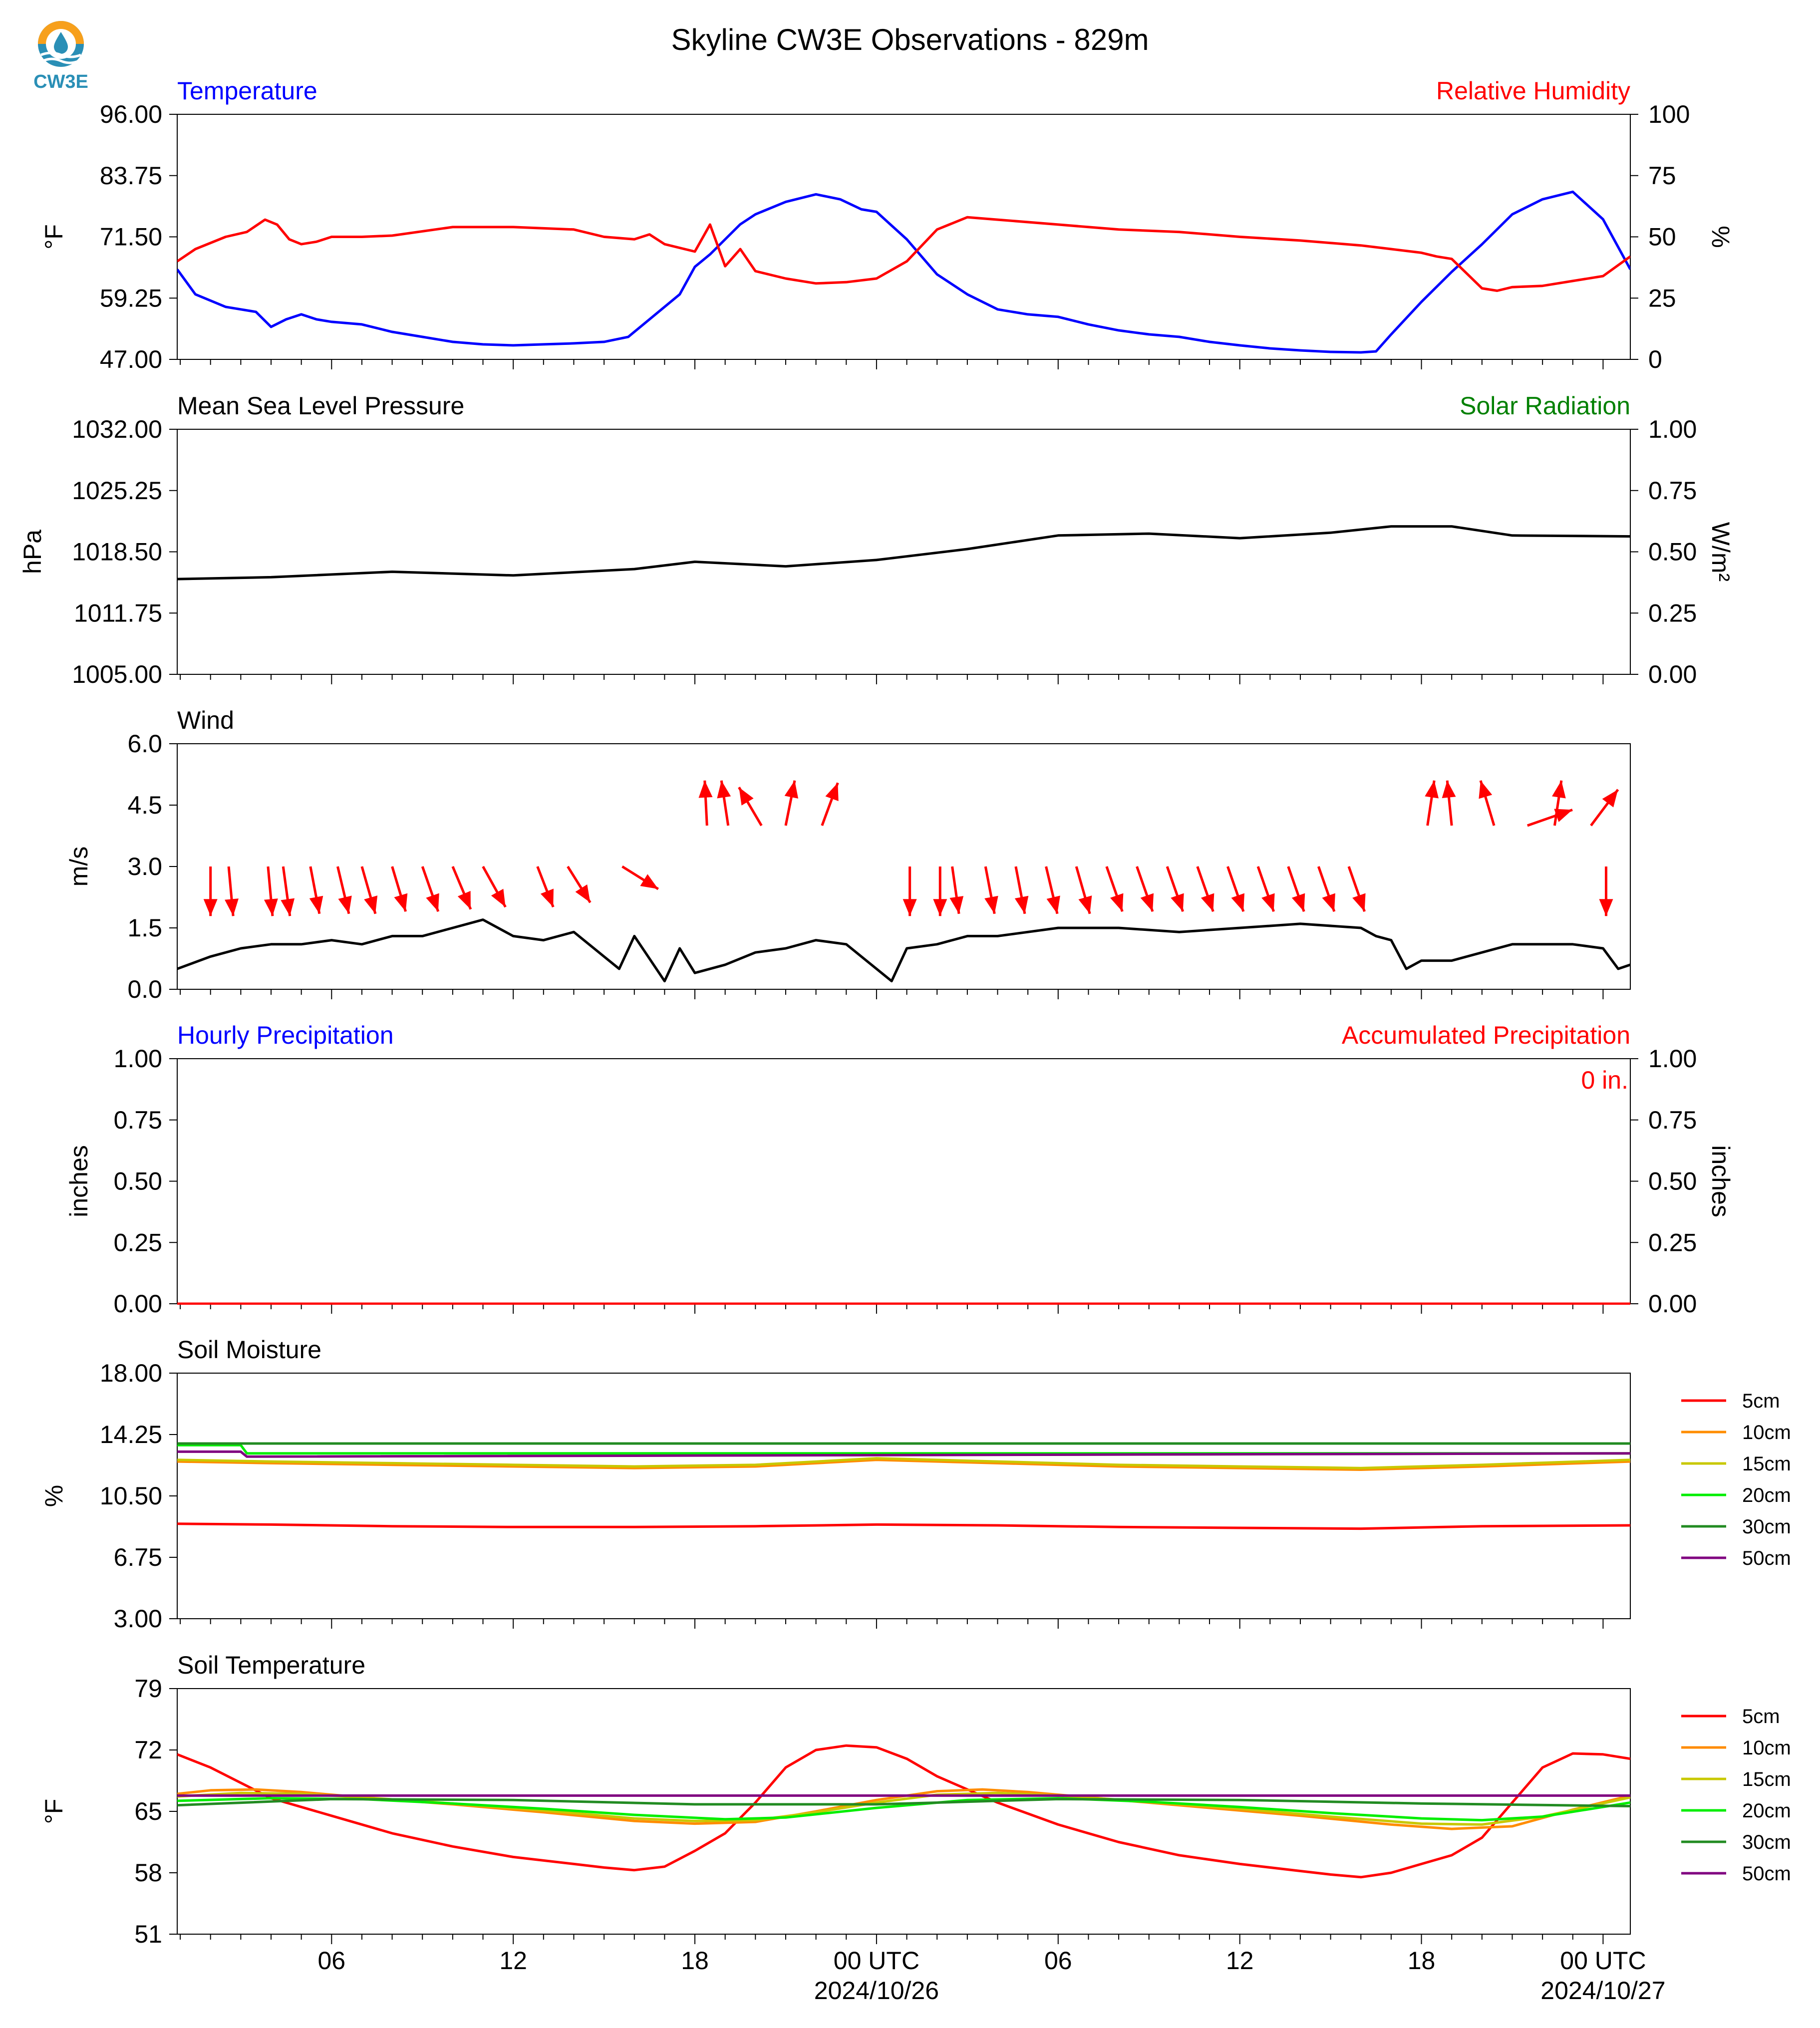 The height and width of the screenshot is (2028, 1820). I want to click on y-axis-label: %, so click(54, 1496).